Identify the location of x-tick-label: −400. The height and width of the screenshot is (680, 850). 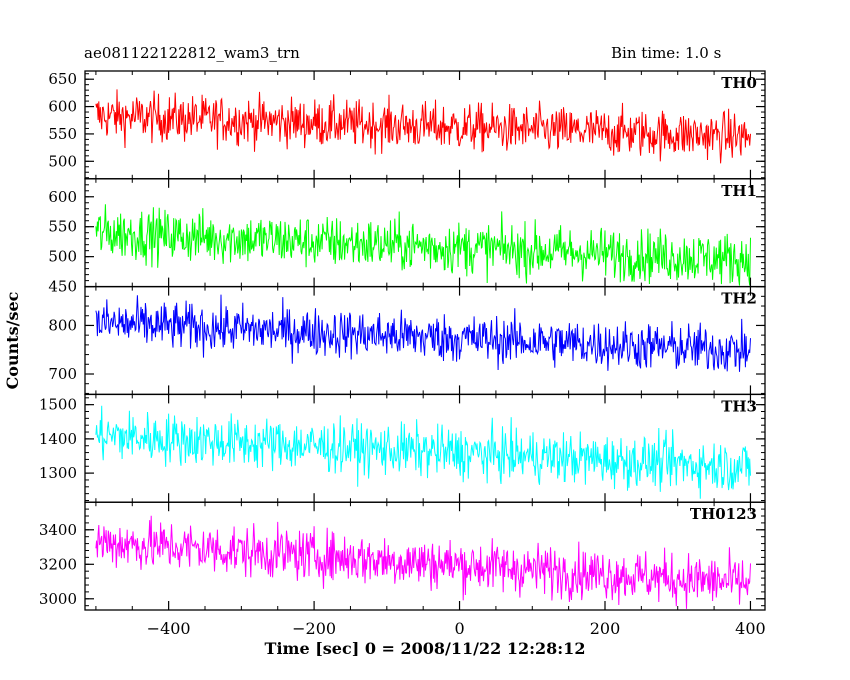
(169, 628).